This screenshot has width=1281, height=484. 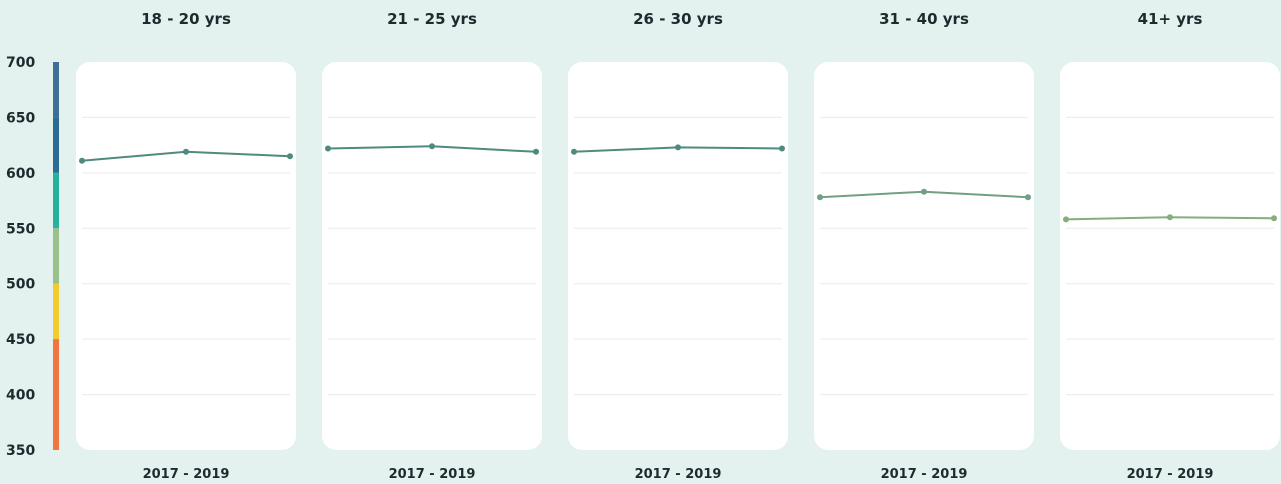 I want to click on y-tick-label: 700, so click(x=20, y=63).